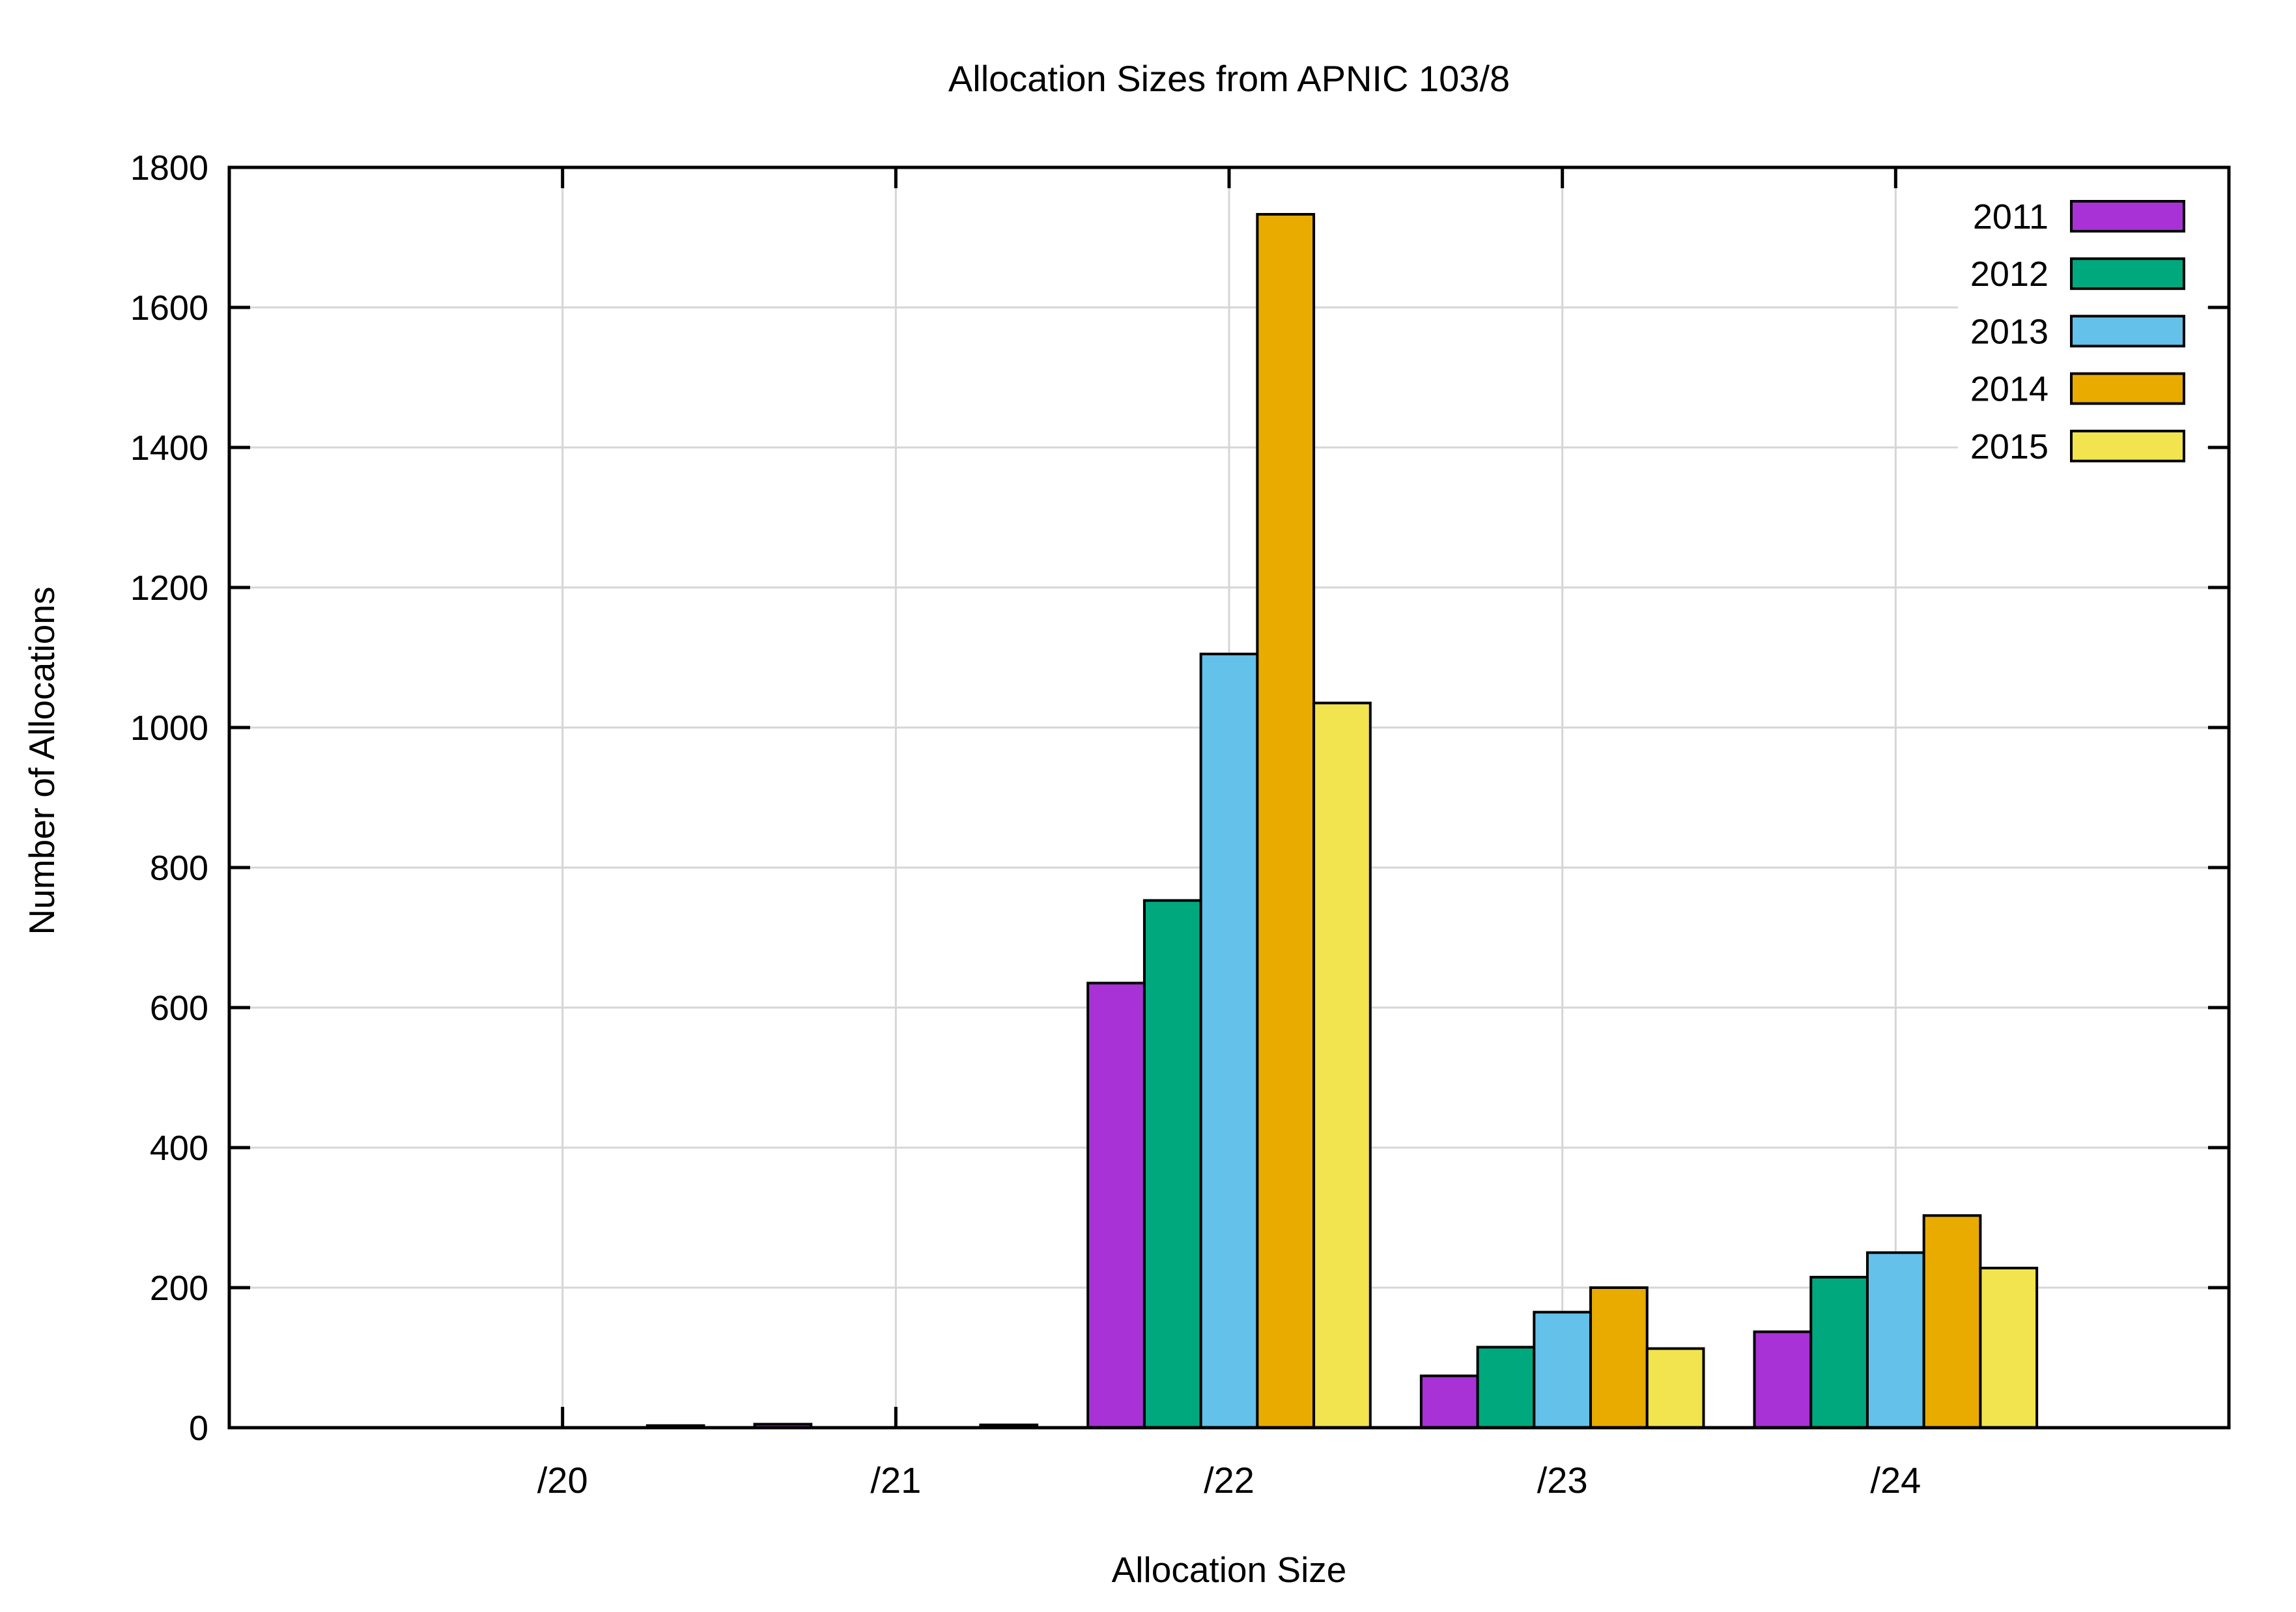 The height and width of the screenshot is (1612, 2296). What do you see at coordinates (1229, 1480) in the screenshot?
I see `x-tick-label: /22` at bounding box center [1229, 1480].